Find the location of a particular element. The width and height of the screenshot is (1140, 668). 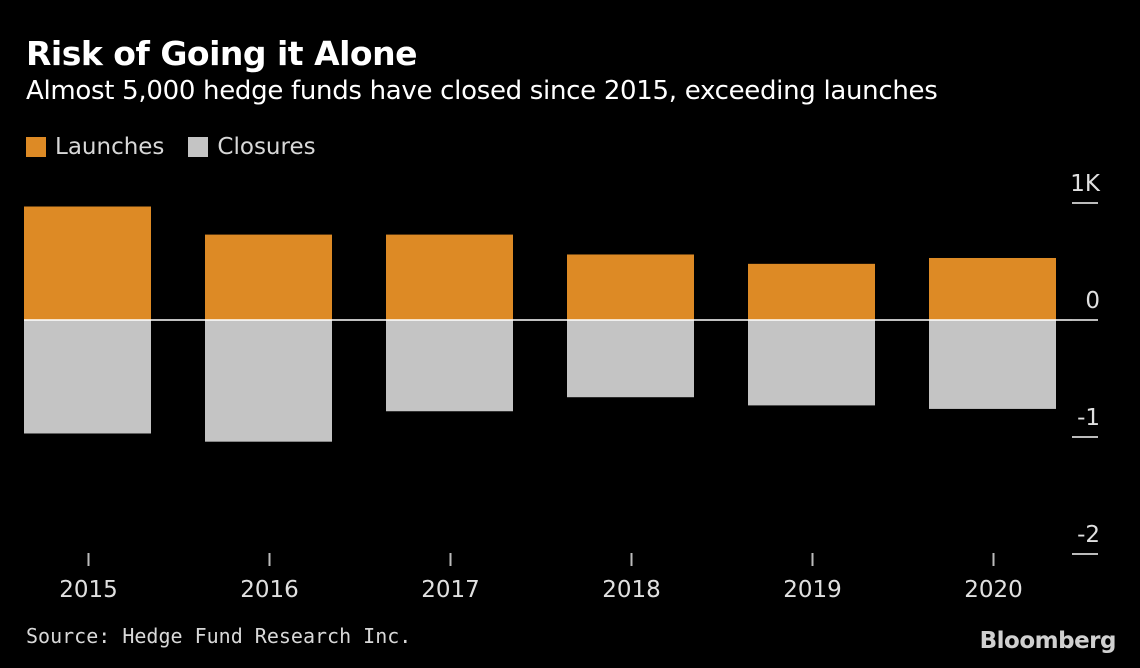

bloomberg-logo: Bloomberg is located at coordinates (1048, 641).